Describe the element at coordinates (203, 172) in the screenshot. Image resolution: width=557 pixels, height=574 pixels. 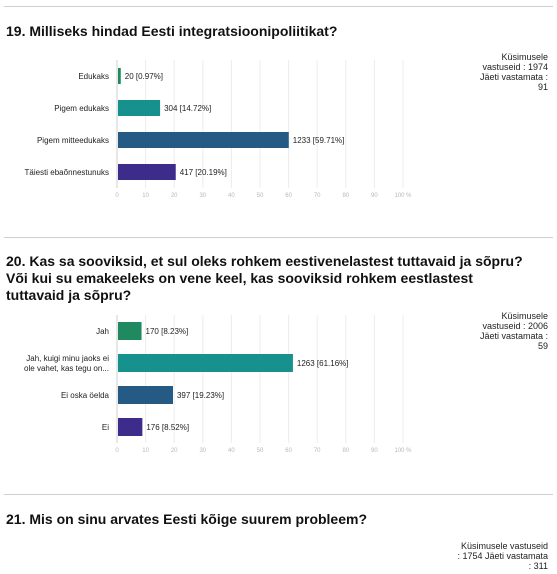
I see `data-label: 417 [20.19%]` at that location.